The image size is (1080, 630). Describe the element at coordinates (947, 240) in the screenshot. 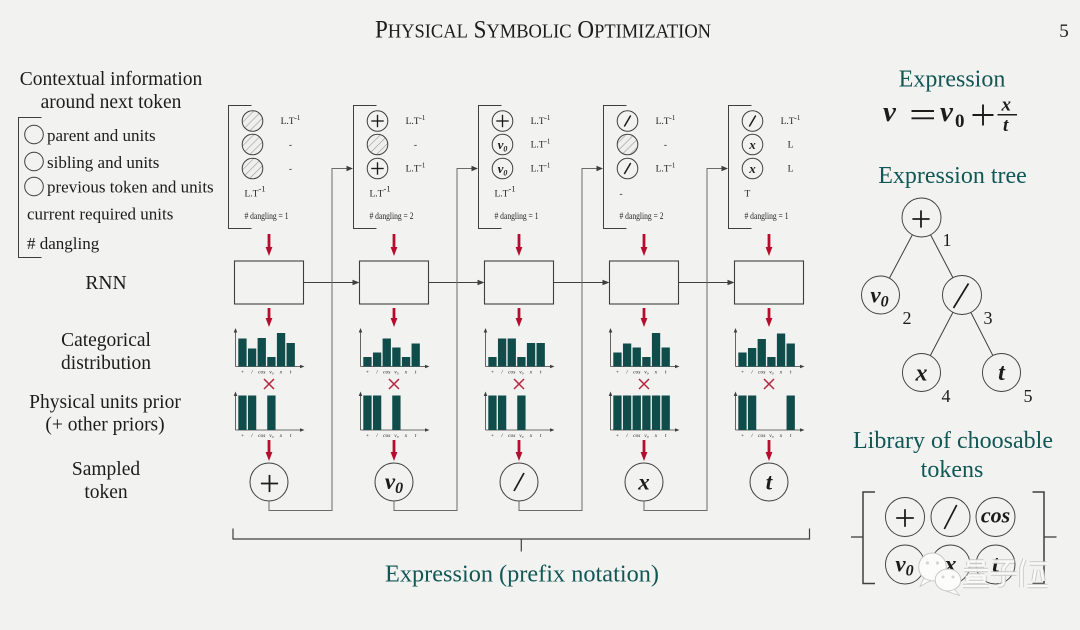

I see `svg-text: 1` at that location.